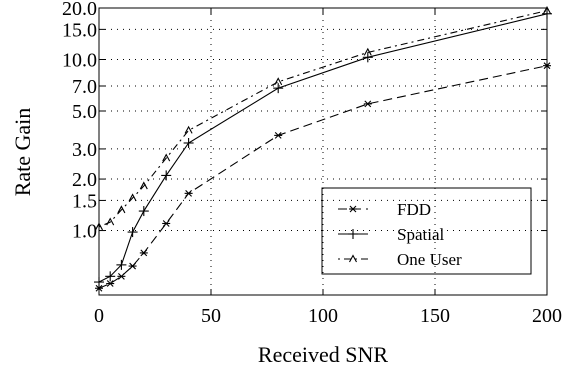 This screenshot has height=368, width=563. What do you see at coordinates (84, 201) in the screenshot?
I see `y-tick-label: 1.5` at bounding box center [84, 201].